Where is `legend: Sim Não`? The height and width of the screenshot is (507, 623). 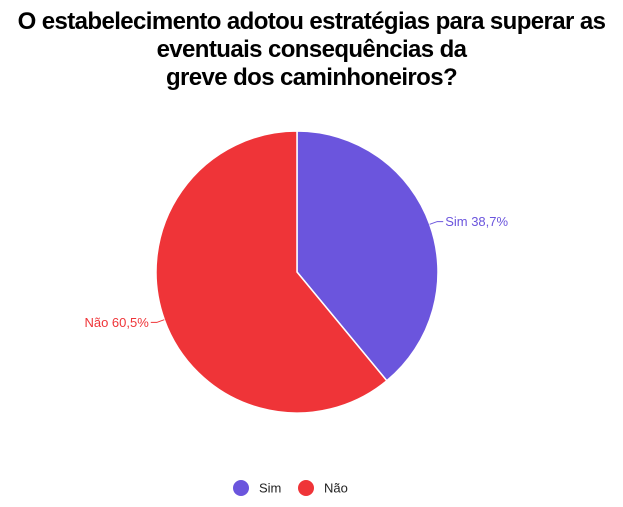
legend: Sim Não is located at coordinates (290, 488).